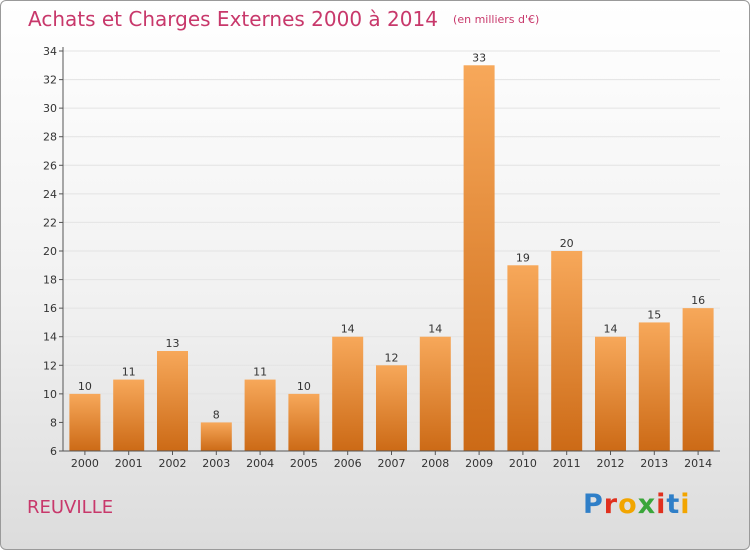 This screenshot has width=750, height=550. Describe the element at coordinates (567, 243) in the screenshot. I see `bar-value-label: 20` at that location.